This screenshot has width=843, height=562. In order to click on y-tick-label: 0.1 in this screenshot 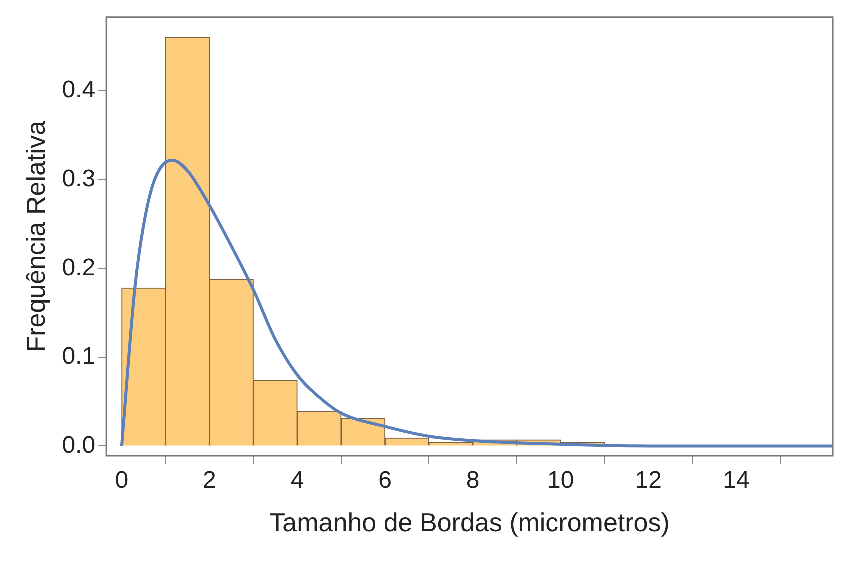, I will do `click(79, 356)`.